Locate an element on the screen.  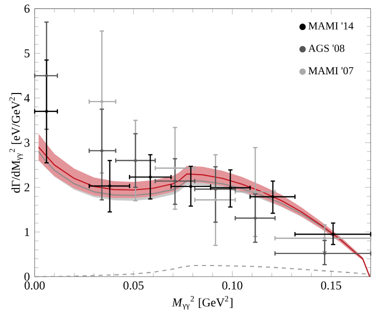
y-axis-title: dΓ/dM$_{γγ}$$^{2}$ [eV/GeV$^{2}$] is located at coordinates (16, 143).